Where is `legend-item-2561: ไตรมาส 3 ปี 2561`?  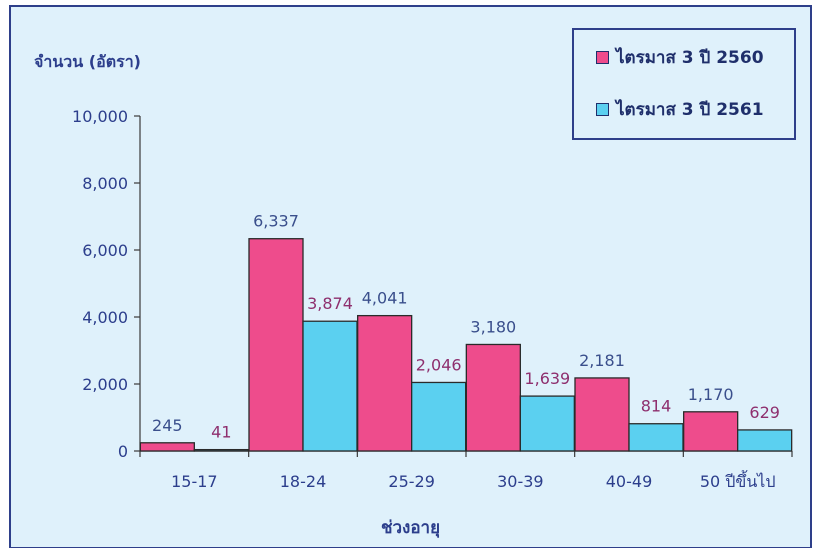 legend-item-2561: ไตรมาส 3 ปี 2561 is located at coordinates (680, 109).